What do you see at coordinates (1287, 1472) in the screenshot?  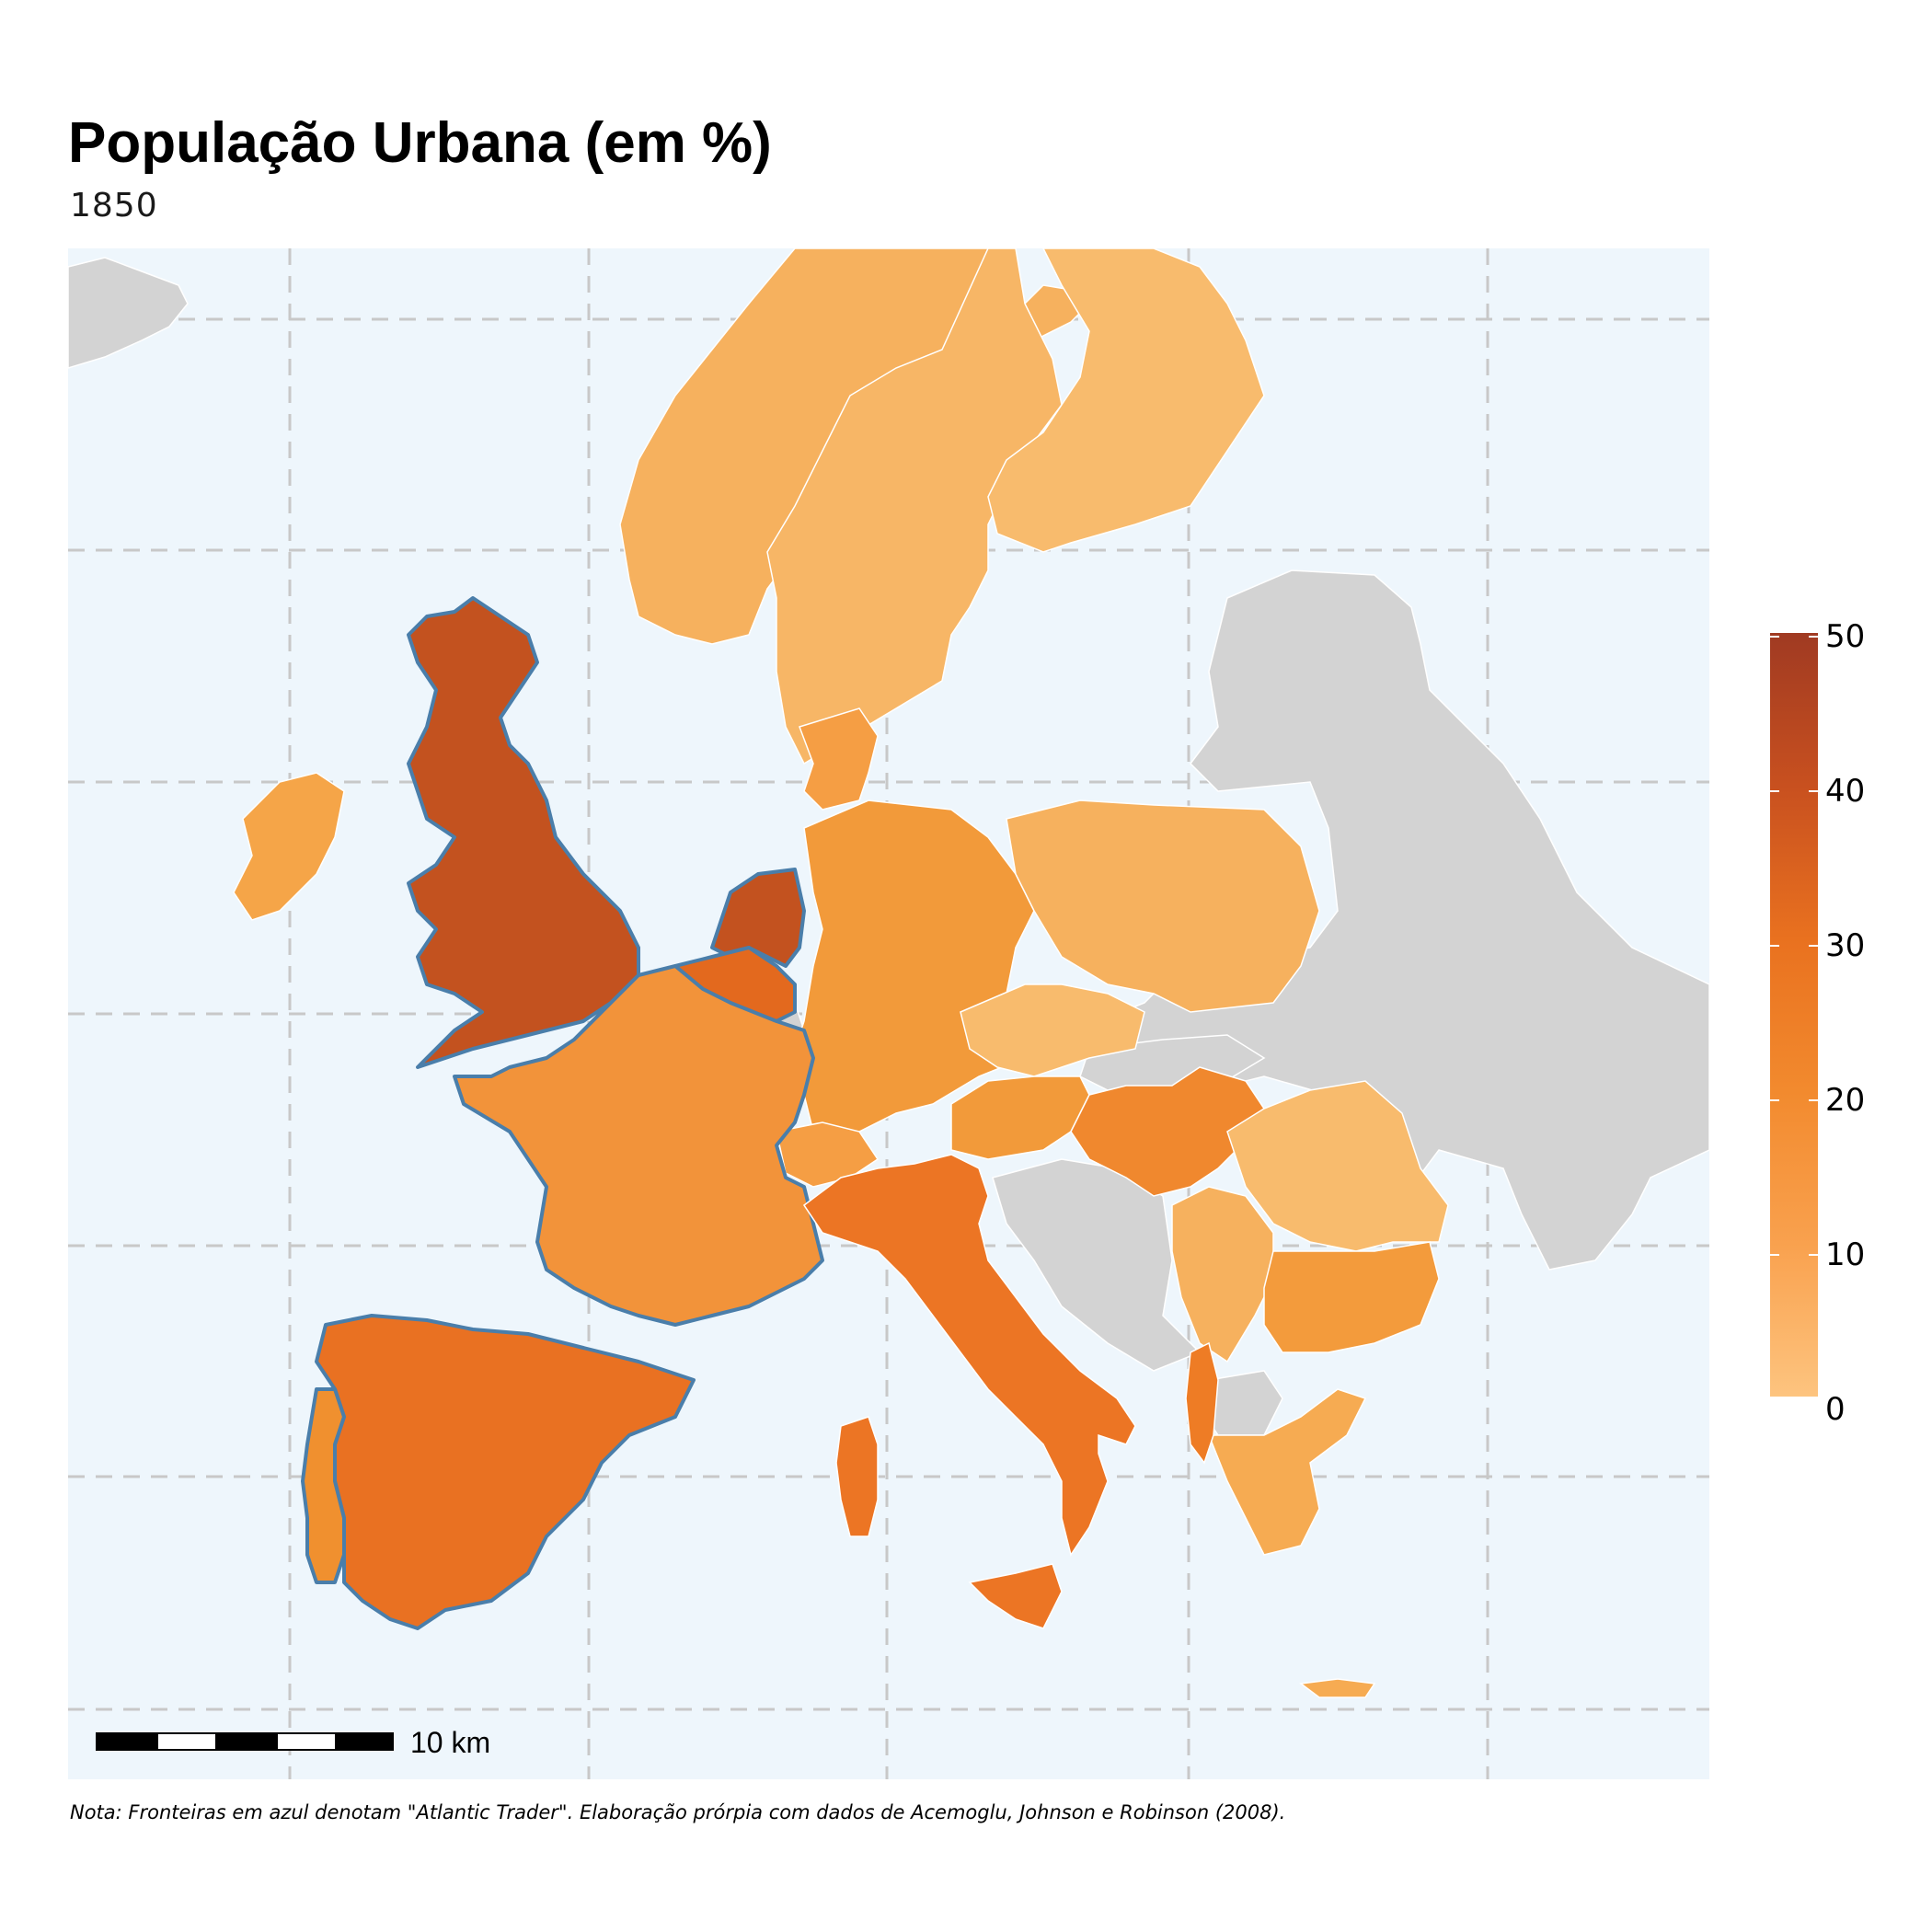 I see `region-greece` at bounding box center [1287, 1472].